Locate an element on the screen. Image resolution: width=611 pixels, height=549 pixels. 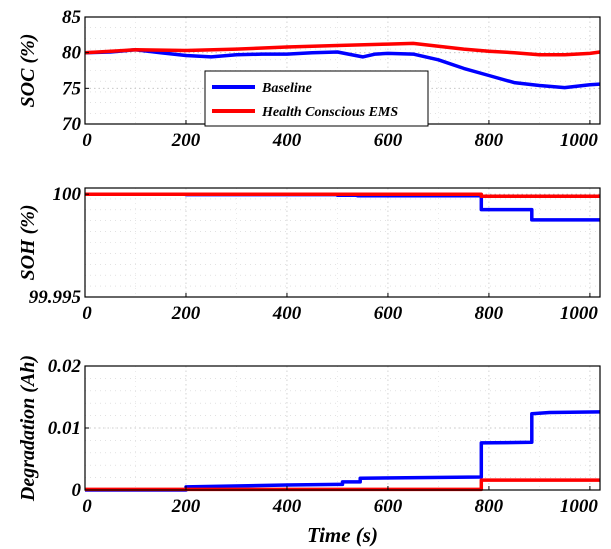
legend-label: Baseline is located at coordinates (286, 88).